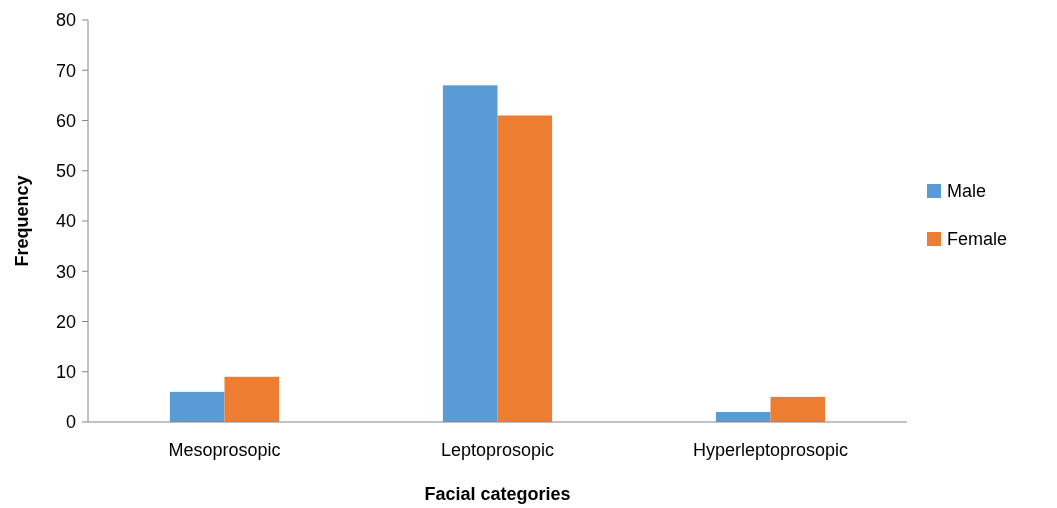 The image size is (1057, 508). Describe the element at coordinates (65, 221) in the screenshot. I see `y-tick-label: 40` at that location.